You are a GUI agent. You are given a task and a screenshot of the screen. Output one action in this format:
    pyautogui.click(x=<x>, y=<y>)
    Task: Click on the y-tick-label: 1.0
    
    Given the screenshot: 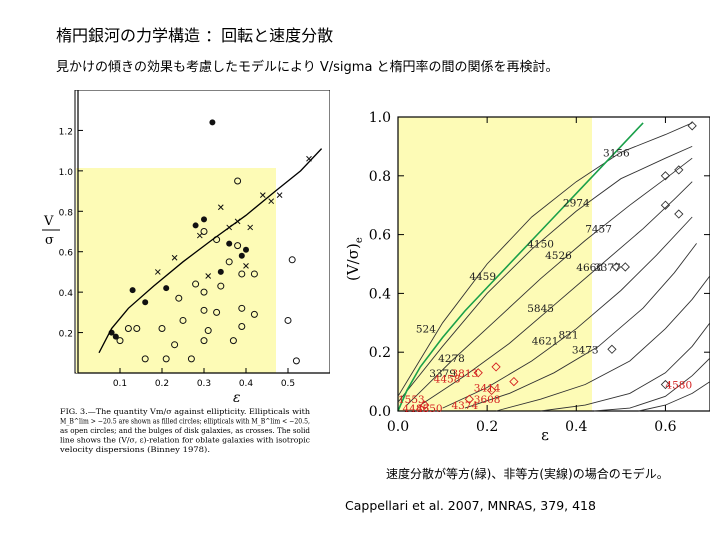 What is the action you would take?
    pyautogui.click(x=66, y=173)
    